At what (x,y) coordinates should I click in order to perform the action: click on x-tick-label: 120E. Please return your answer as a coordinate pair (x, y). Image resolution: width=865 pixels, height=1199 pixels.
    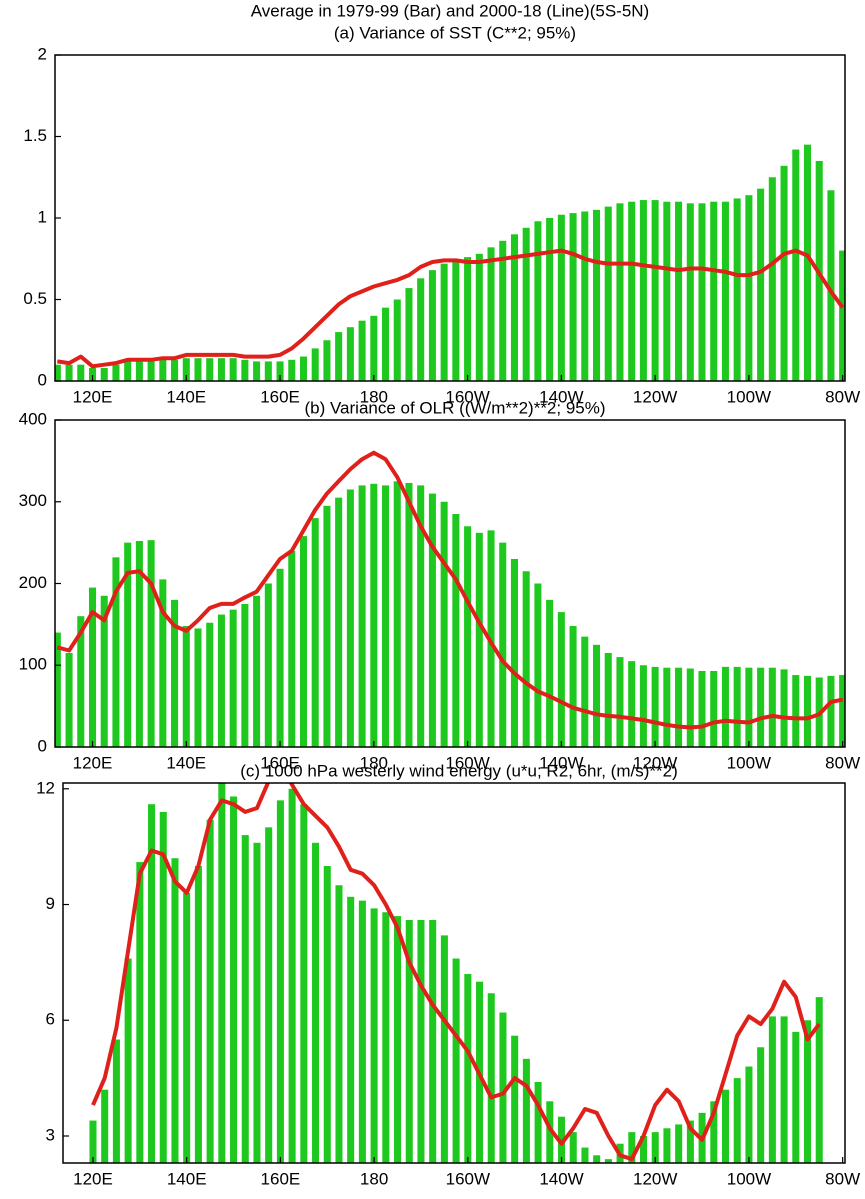
    Looking at the image, I should click on (93, 396).